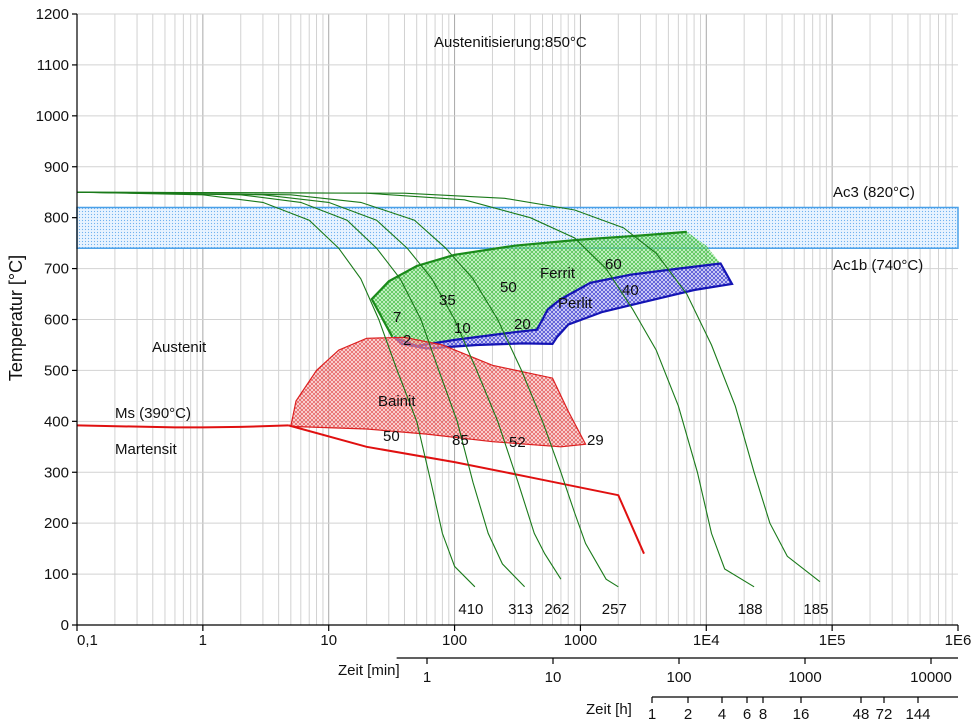 The image size is (972, 727). What do you see at coordinates (462, 328) in the screenshot?
I see `perlit-number: 10` at bounding box center [462, 328].